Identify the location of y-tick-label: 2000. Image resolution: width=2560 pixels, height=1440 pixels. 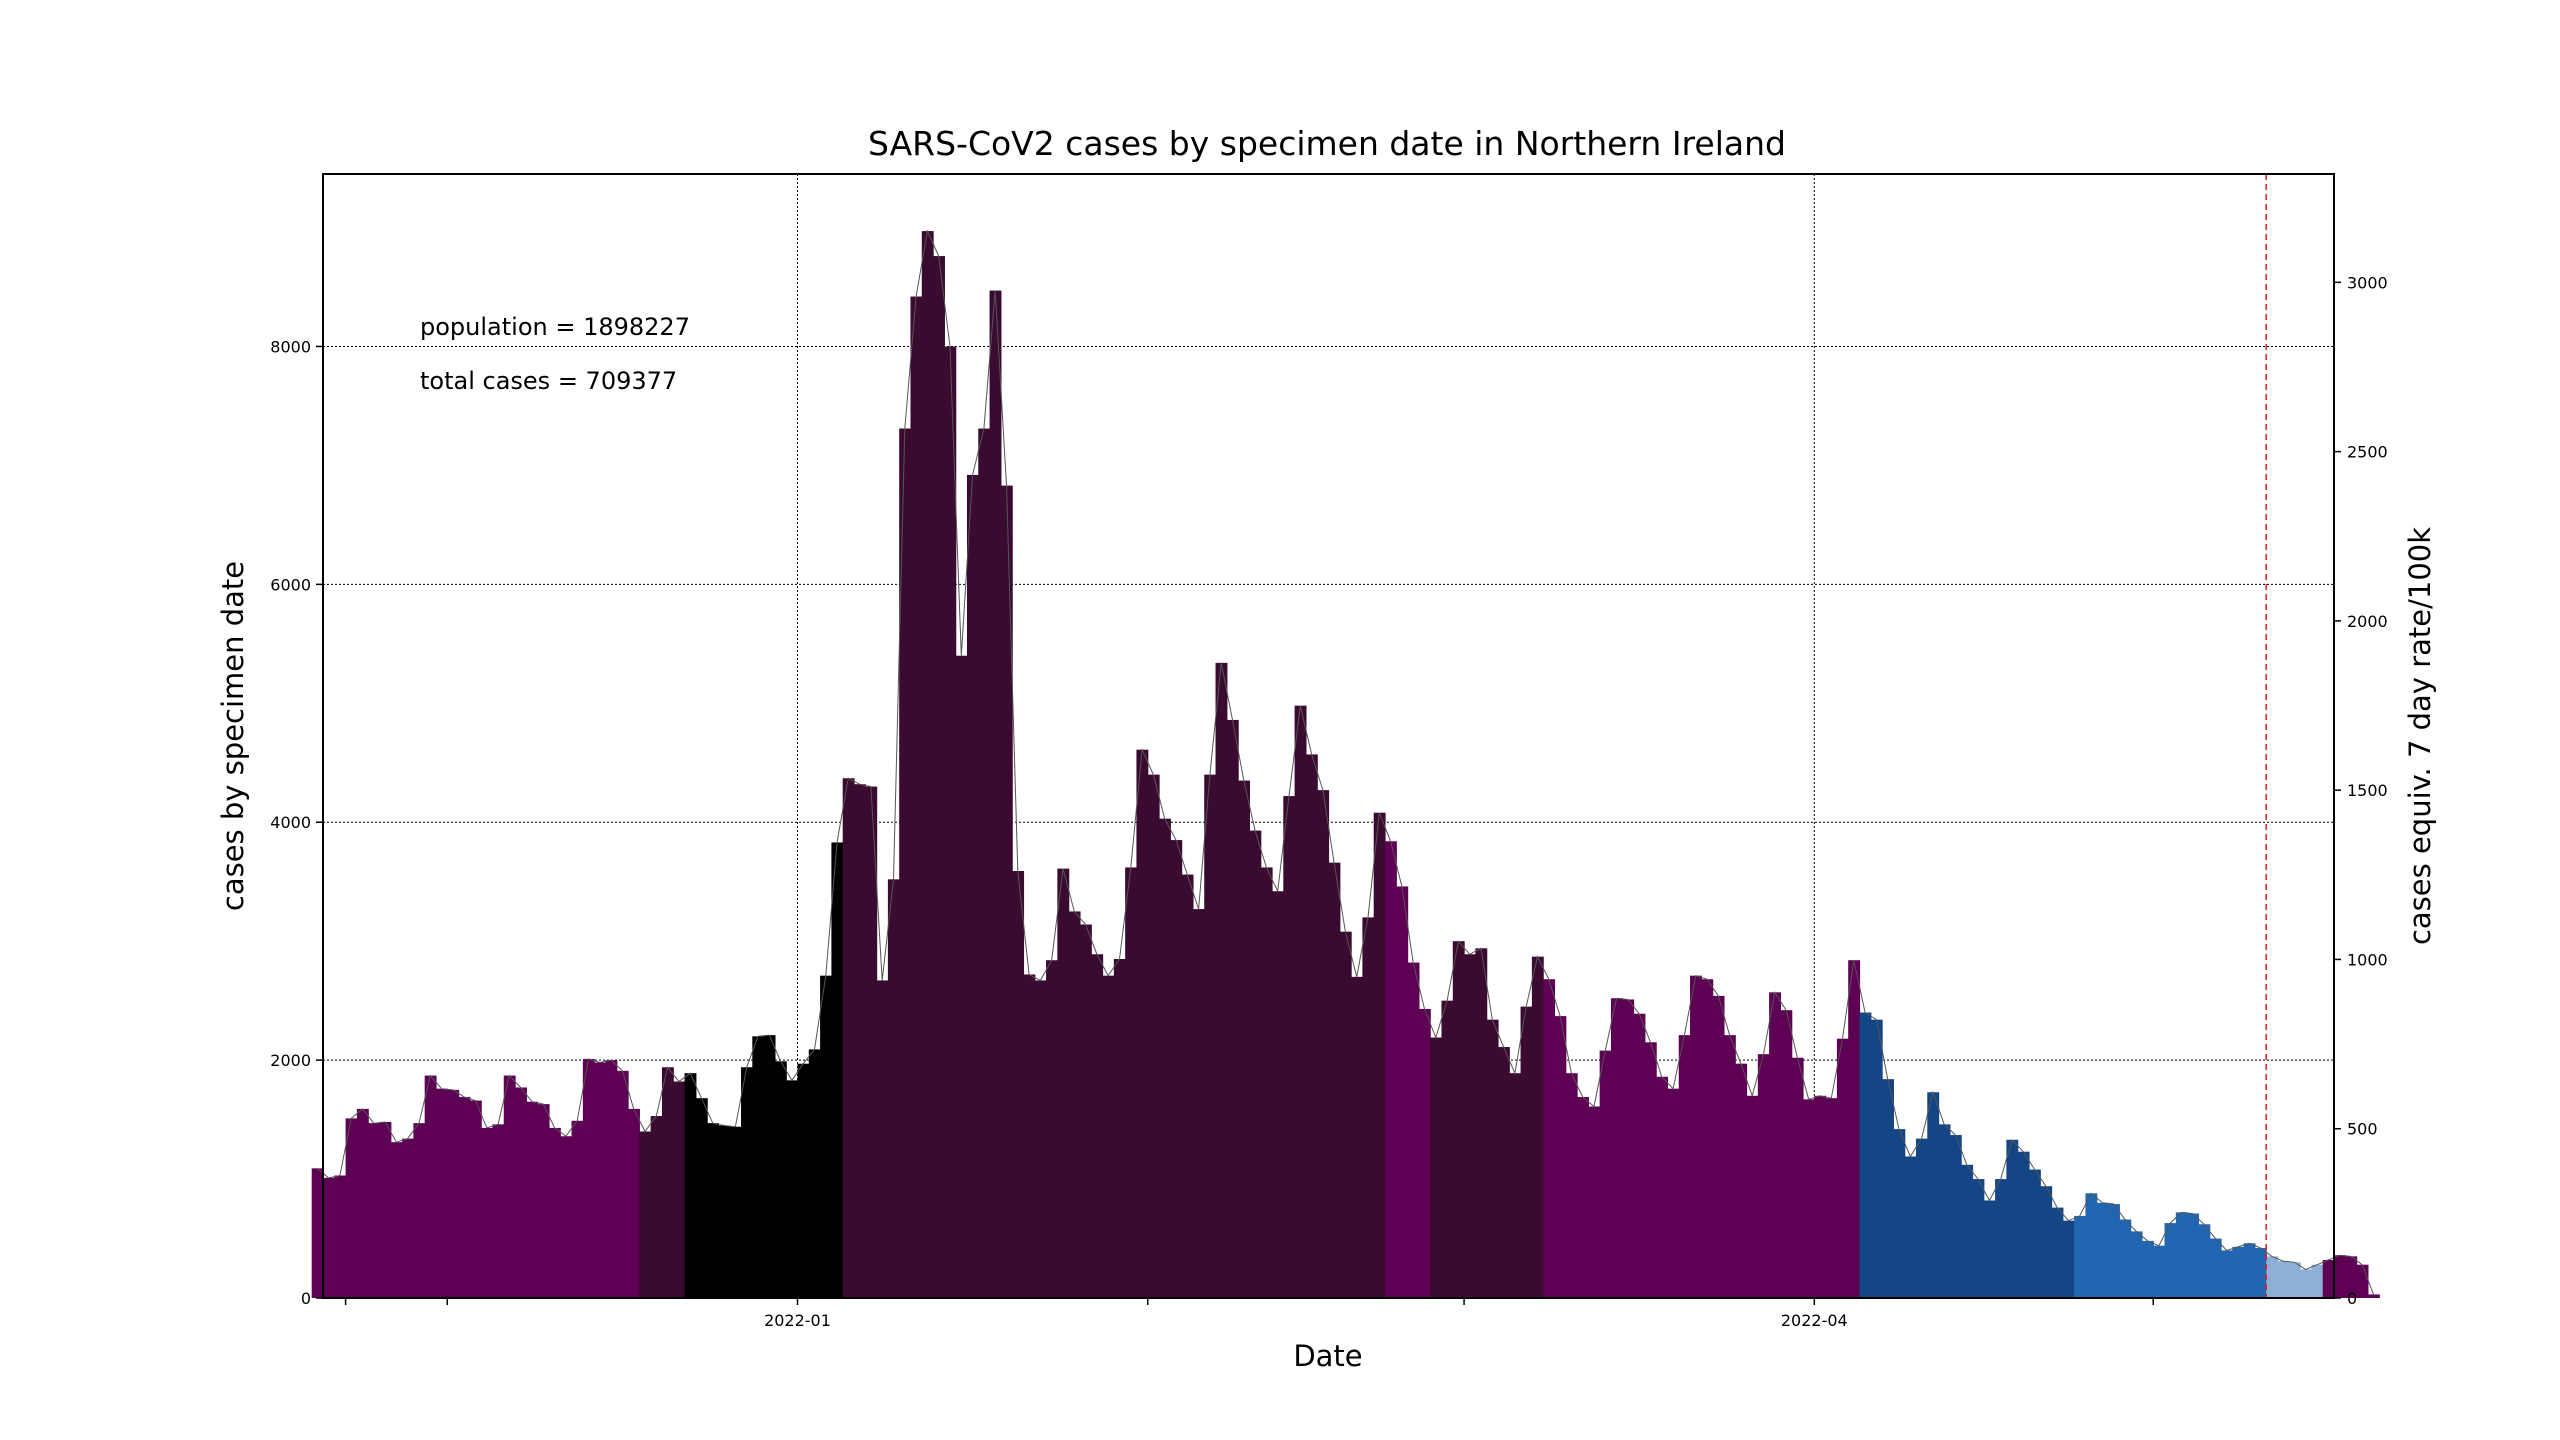
(290, 1060).